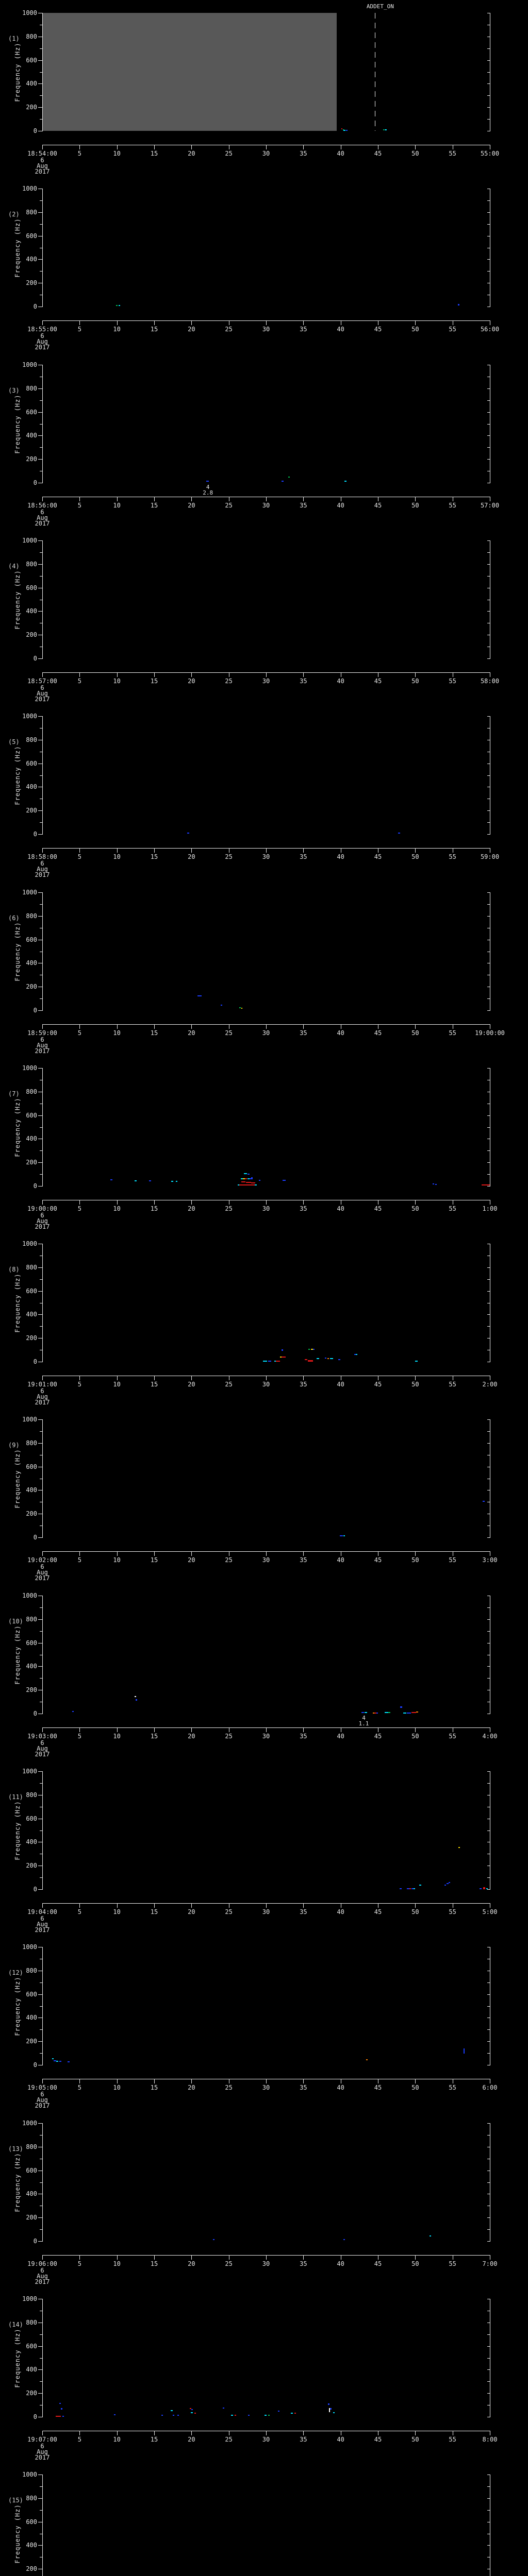  I want to click on no-data-region, so click(189, 72).